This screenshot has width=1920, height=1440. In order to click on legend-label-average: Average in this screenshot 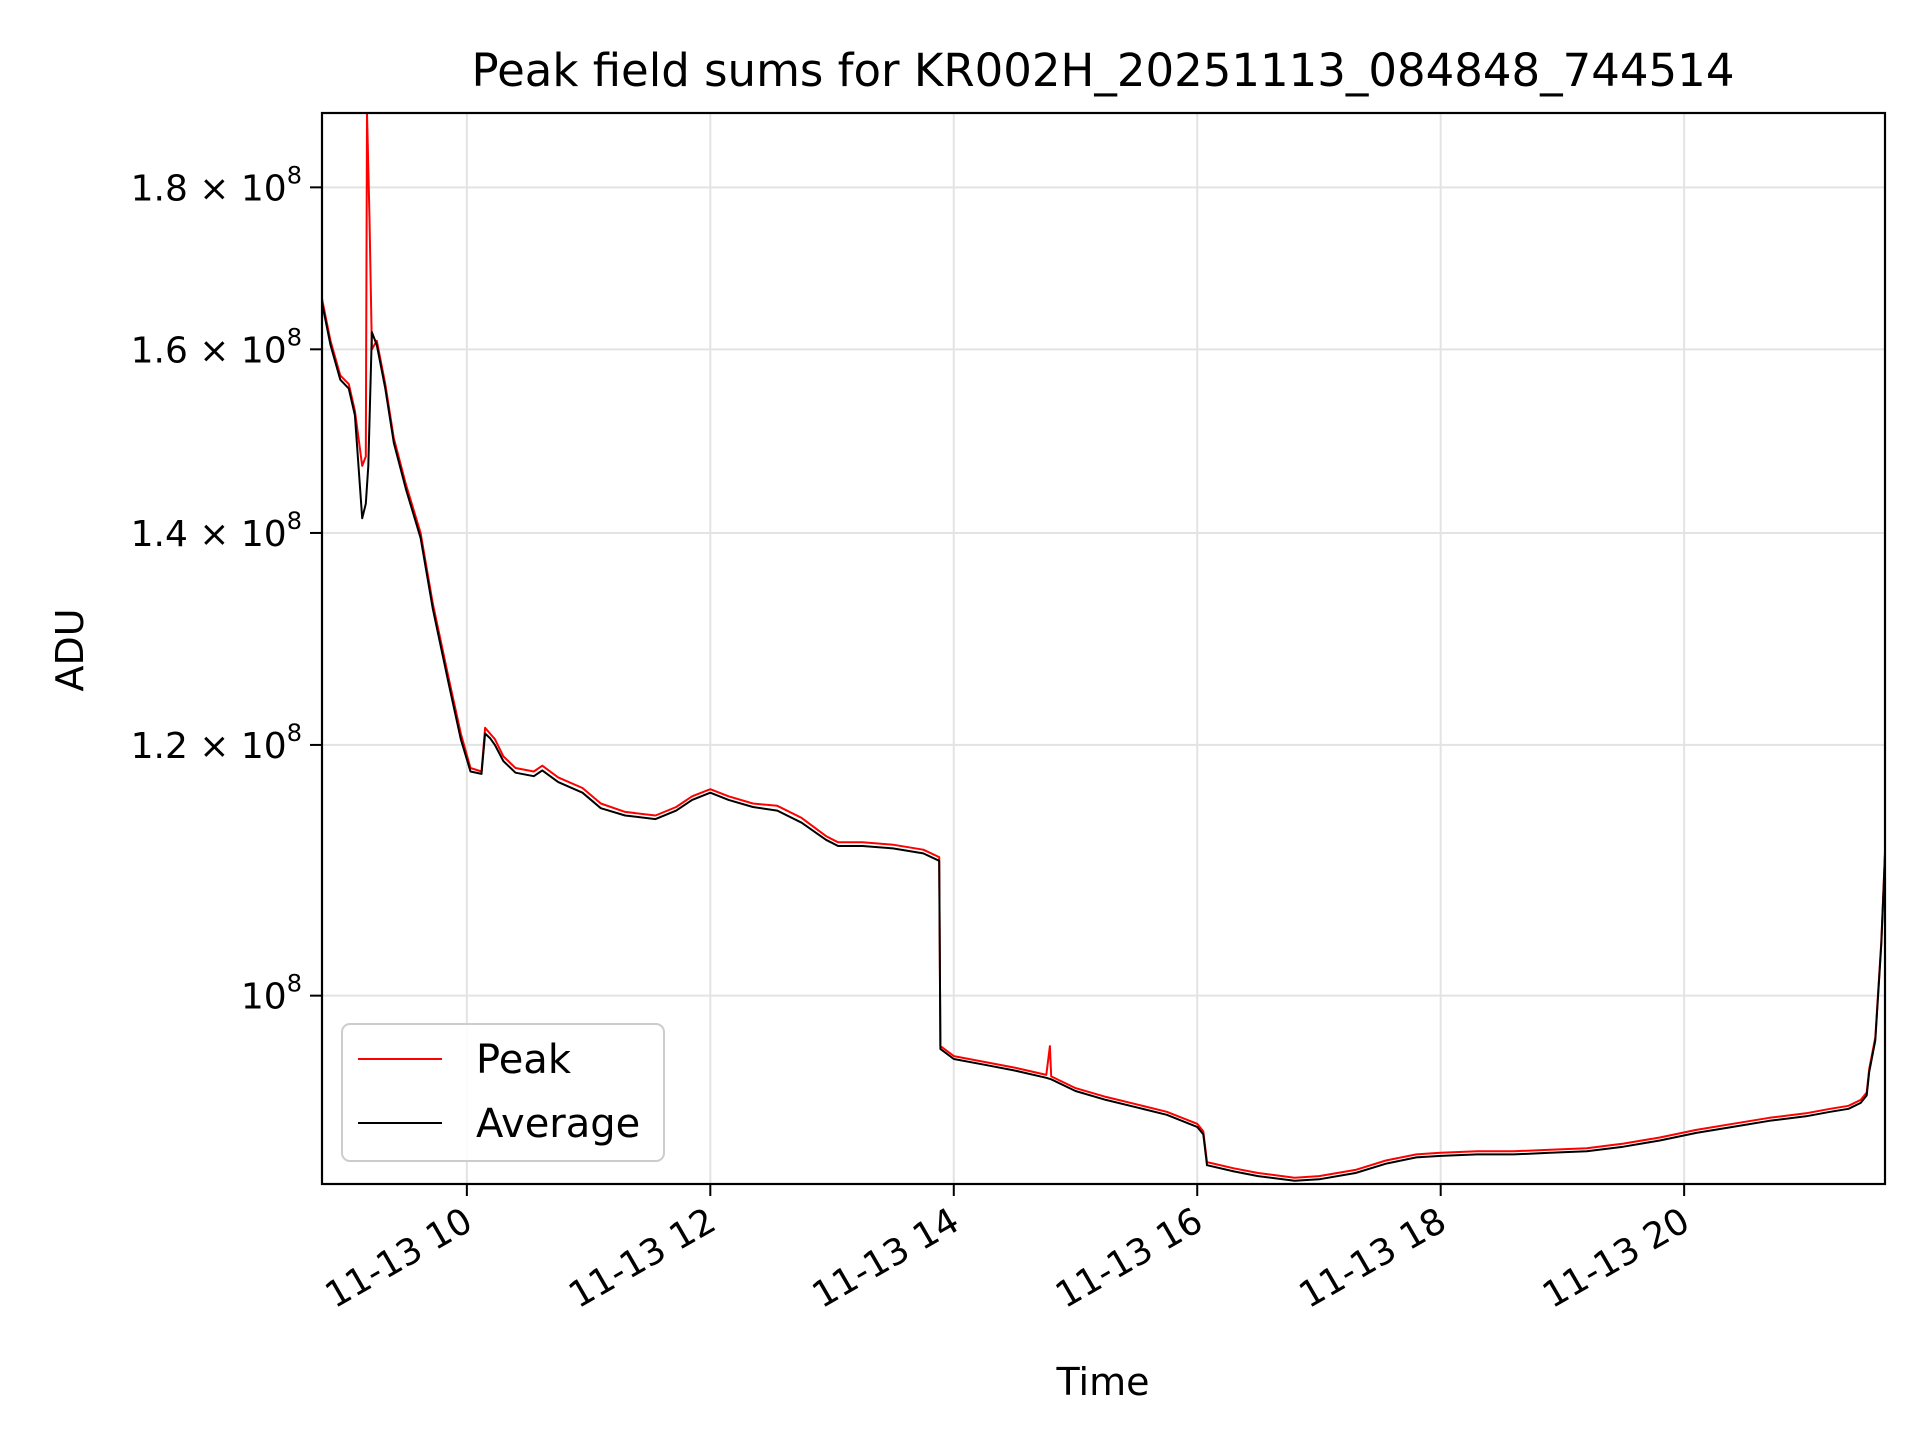, I will do `click(558, 1124)`.